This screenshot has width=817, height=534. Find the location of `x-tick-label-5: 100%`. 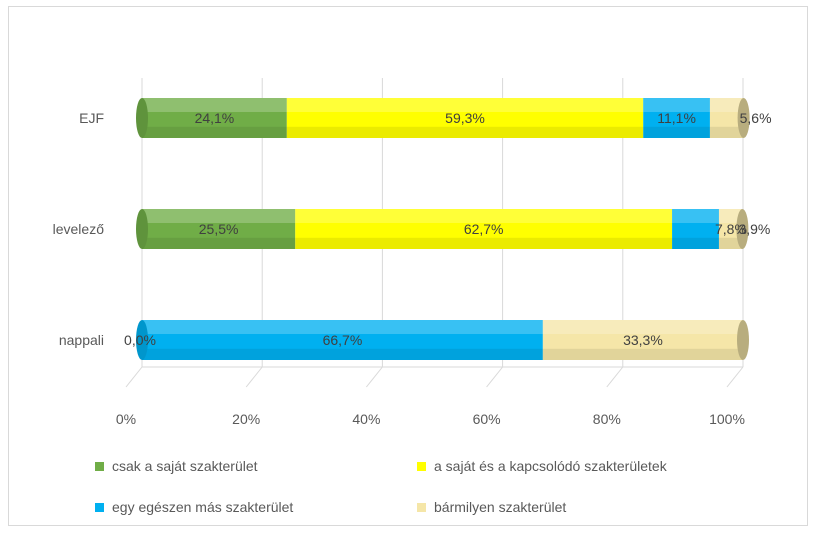

x-tick-label-5: 100% is located at coordinates (727, 419).